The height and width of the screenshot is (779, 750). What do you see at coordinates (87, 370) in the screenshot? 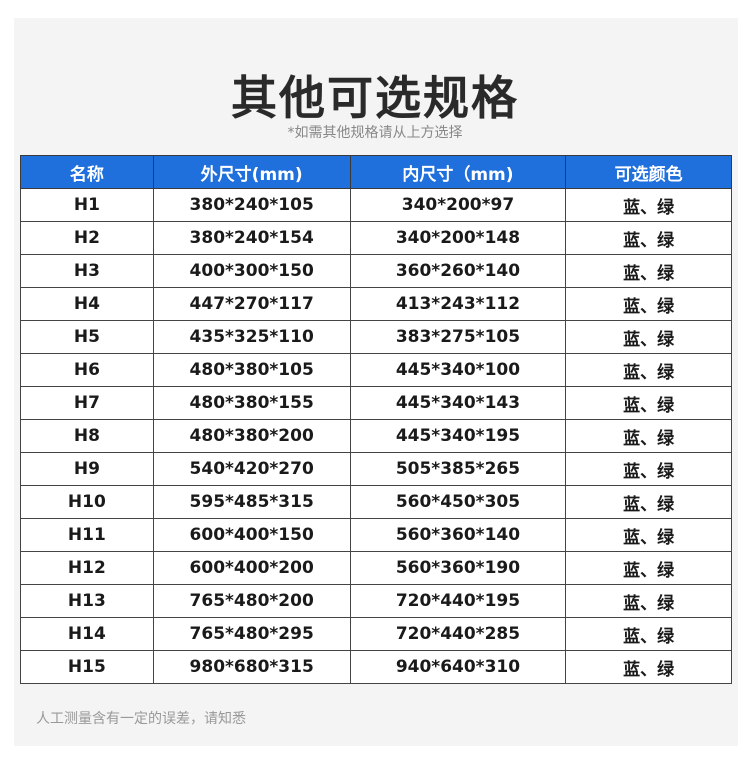
I see `cell-name: H6` at bounding box center [87, 370].